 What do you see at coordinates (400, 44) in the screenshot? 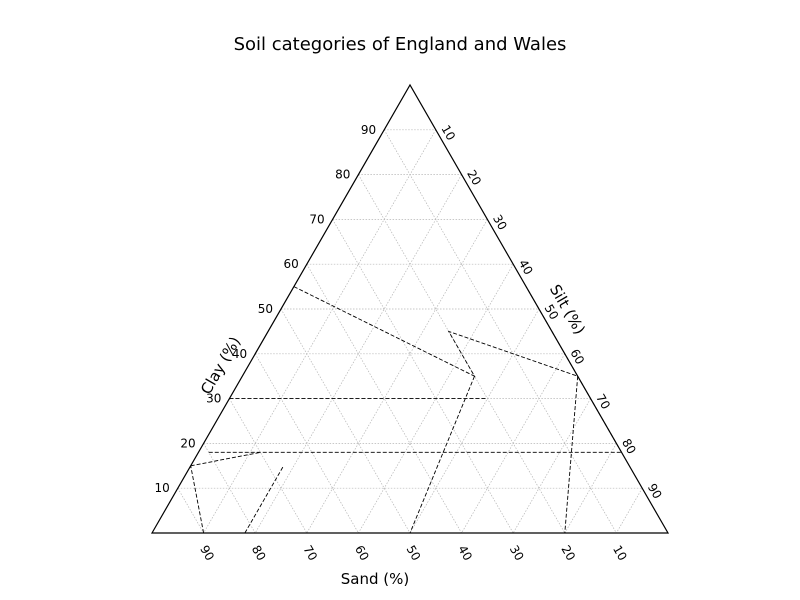
I see `chart-title: Soil categories of England and Wales` at bounding box center [400, 44].